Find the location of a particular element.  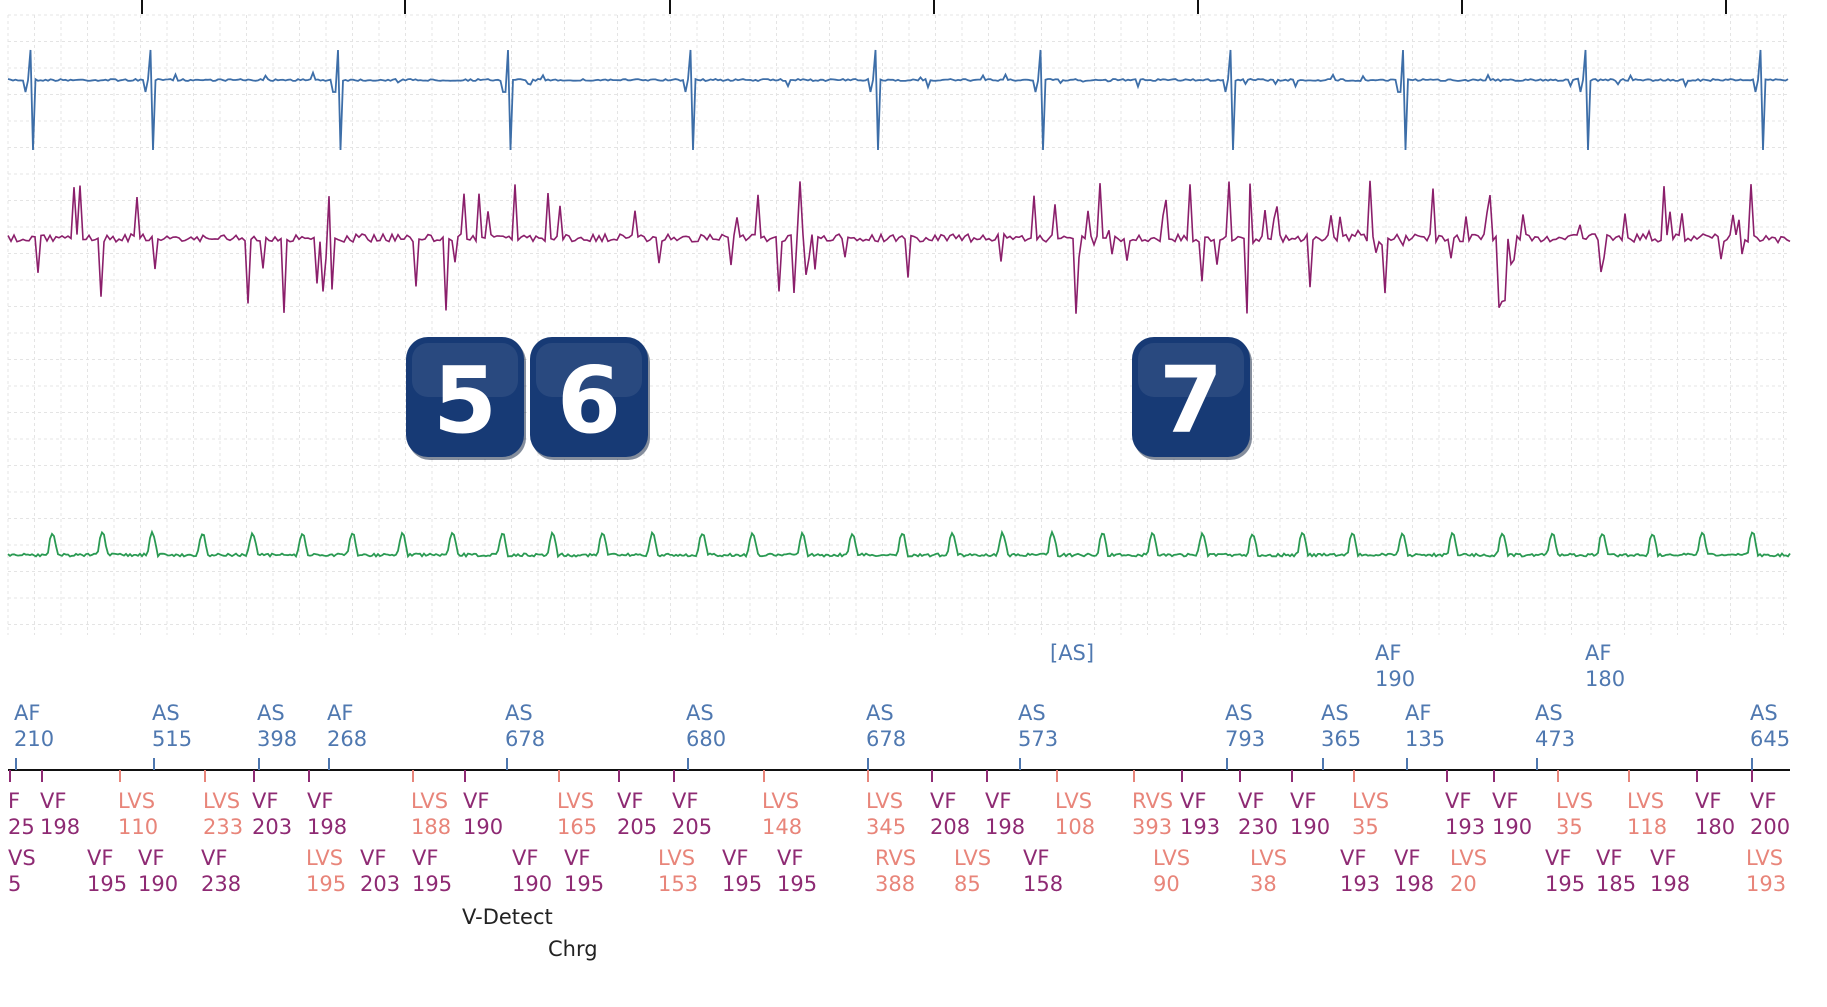

vent-row2-marker-value: 20 is located at coordinates (1463, 884).